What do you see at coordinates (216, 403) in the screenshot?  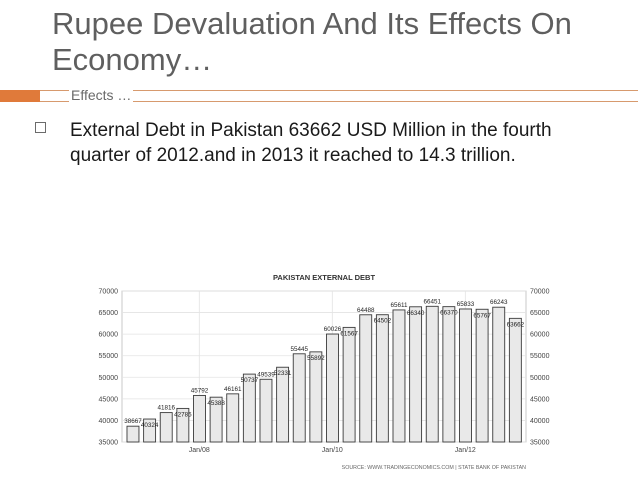 I see `data-label: 45388` at bounding box center [216, 403].